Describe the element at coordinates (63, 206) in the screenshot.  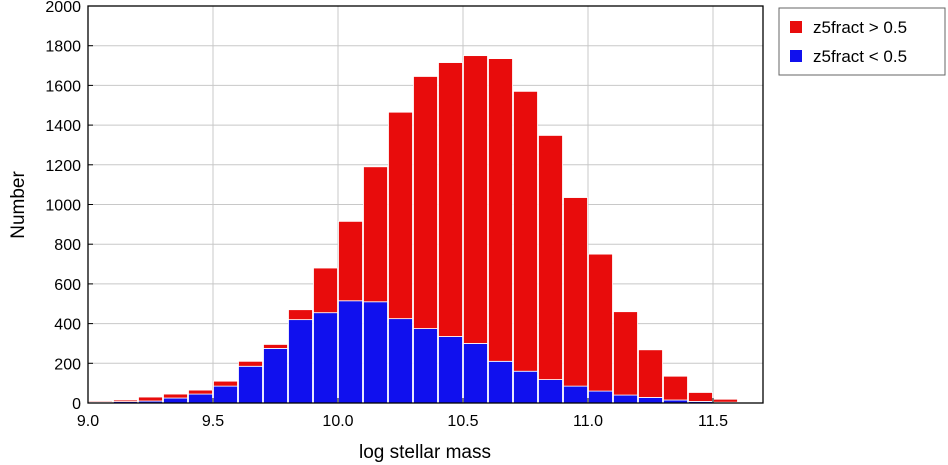
I see `y-tick-label: 1000` at that location.